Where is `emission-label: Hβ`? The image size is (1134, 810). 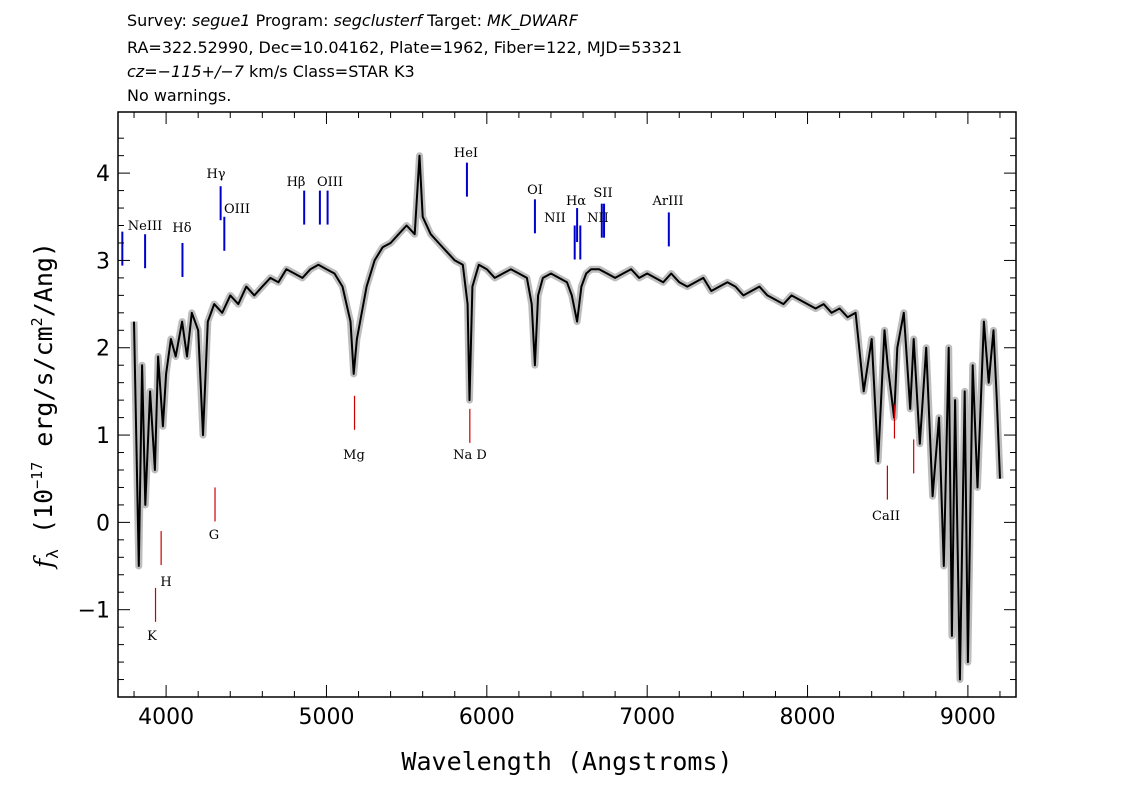 emission-label: Hβ is located at coordinates (296, 182).